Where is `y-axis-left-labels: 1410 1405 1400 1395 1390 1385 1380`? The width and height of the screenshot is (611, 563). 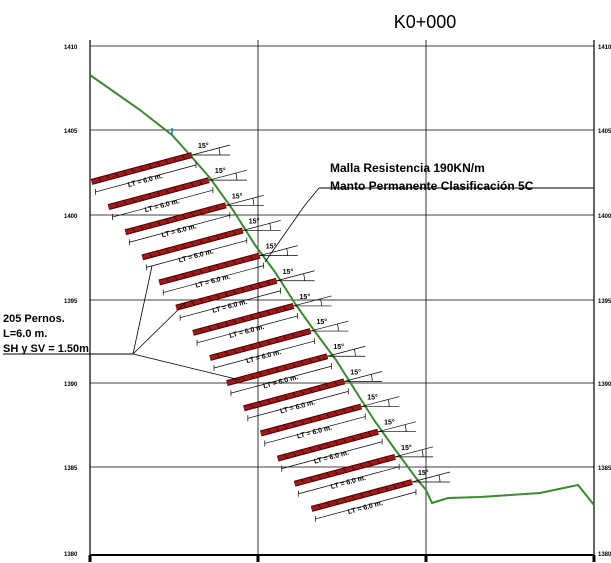
y-axis-left-labels: 1410 1405 1400 1395 1390 1385 1380 is located at coordinates (71, 301).